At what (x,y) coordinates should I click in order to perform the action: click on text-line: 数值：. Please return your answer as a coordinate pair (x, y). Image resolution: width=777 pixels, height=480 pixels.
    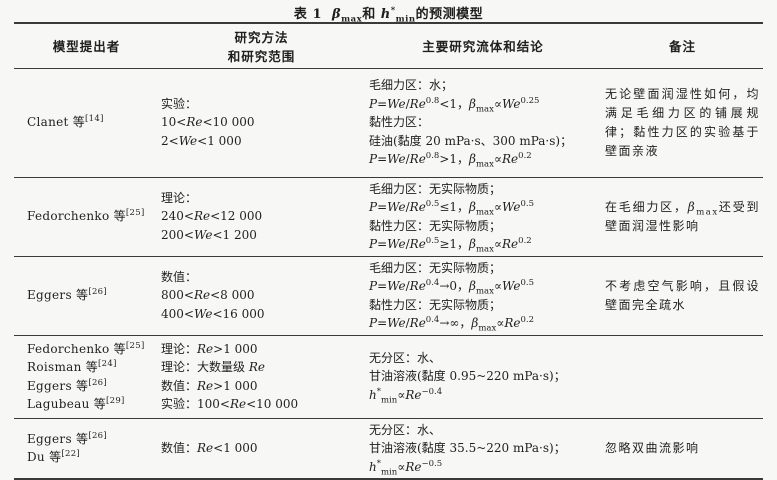
    Looking at the image, I should click on (179, 276).